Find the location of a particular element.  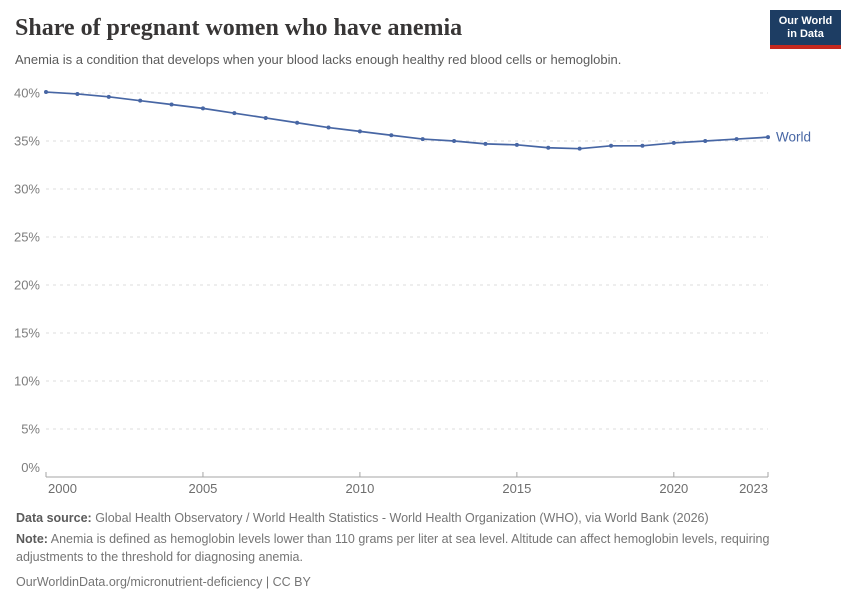

y-axis-tick-label: 35% is located at coordinates (27, 141).